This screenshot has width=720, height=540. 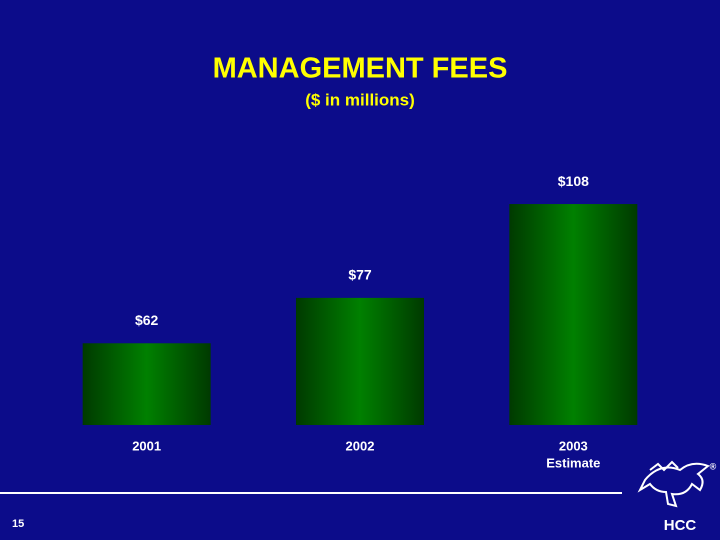 I want to click on x-tick-label: 2003, so click(x=573, y=445).